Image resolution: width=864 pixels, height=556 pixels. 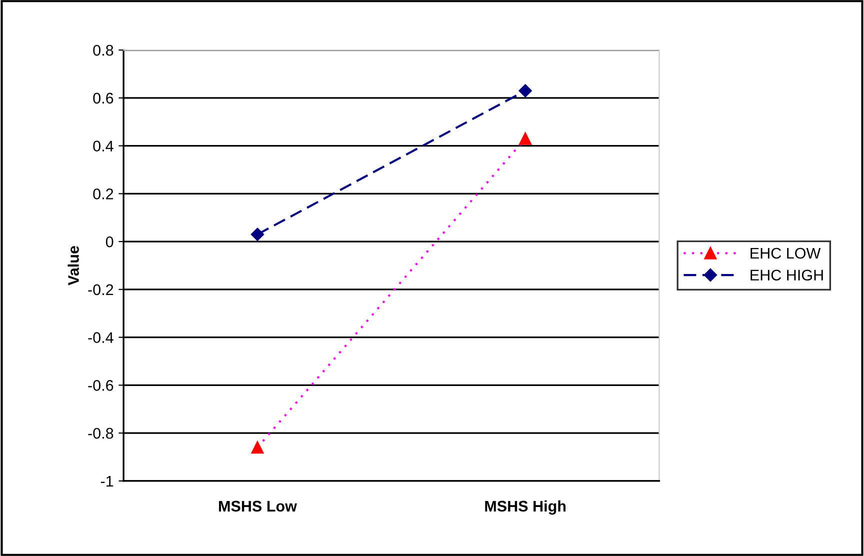 What do you see at coordinates (73, 266) in the screenshot?
I see `y-axis-title: Value` at bounding box center [73, 266].